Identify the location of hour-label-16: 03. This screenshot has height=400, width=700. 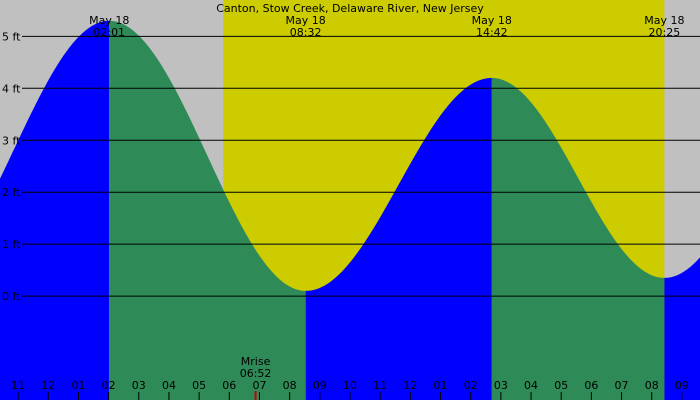
(501, 385).